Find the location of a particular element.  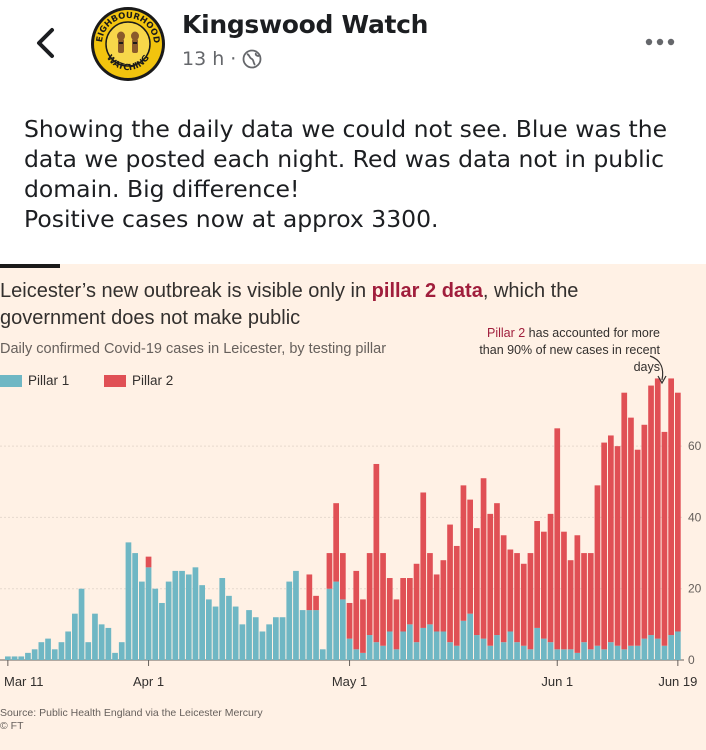

legend-label-pillar2: Pillar 2 is located at coordinates (153, 380).